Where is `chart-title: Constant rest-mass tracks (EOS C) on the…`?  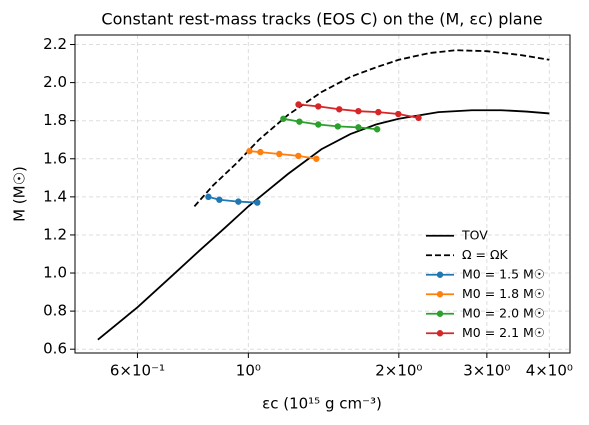
chart-title: Constant rest-mass tracks (EOS C) on the… is located at coordinates (321, 19).